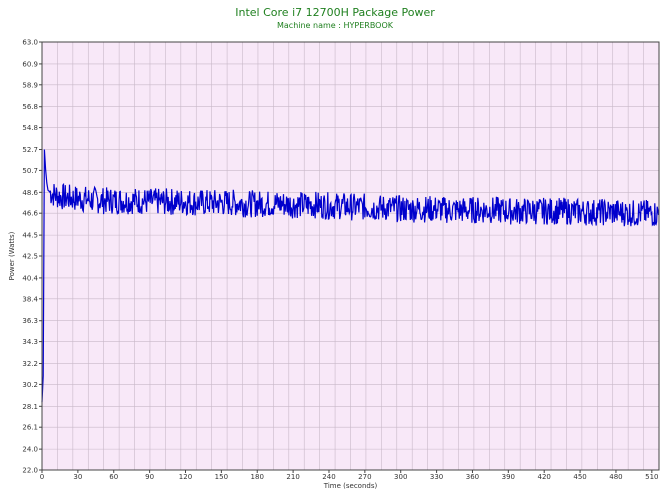  I want to click on x-tick-label: 420, so click(544, 477).